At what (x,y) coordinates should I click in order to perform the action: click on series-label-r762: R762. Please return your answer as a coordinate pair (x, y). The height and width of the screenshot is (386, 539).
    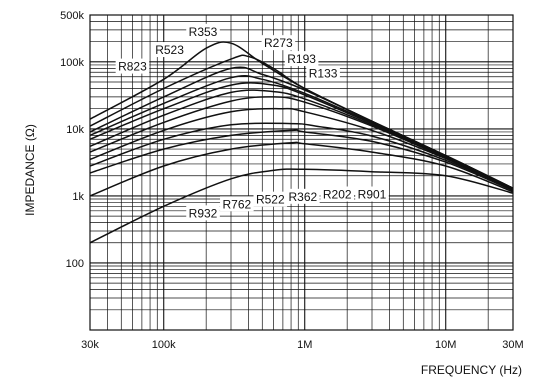
    Looking at the image, I should click on (236, 204).